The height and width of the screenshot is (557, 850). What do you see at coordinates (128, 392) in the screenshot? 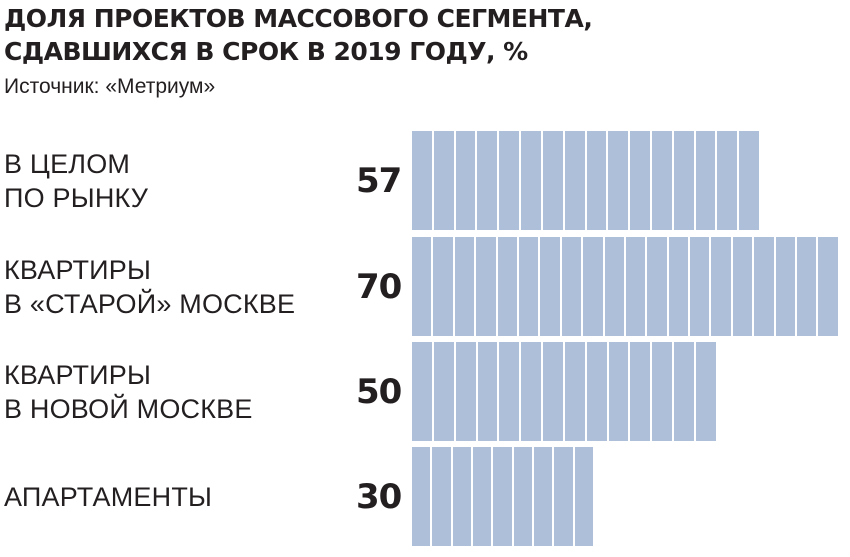
I see `category-label: КВАРТИРЫ В НОВОЙ МОСКВЕ` at bounding box center [128, 392].